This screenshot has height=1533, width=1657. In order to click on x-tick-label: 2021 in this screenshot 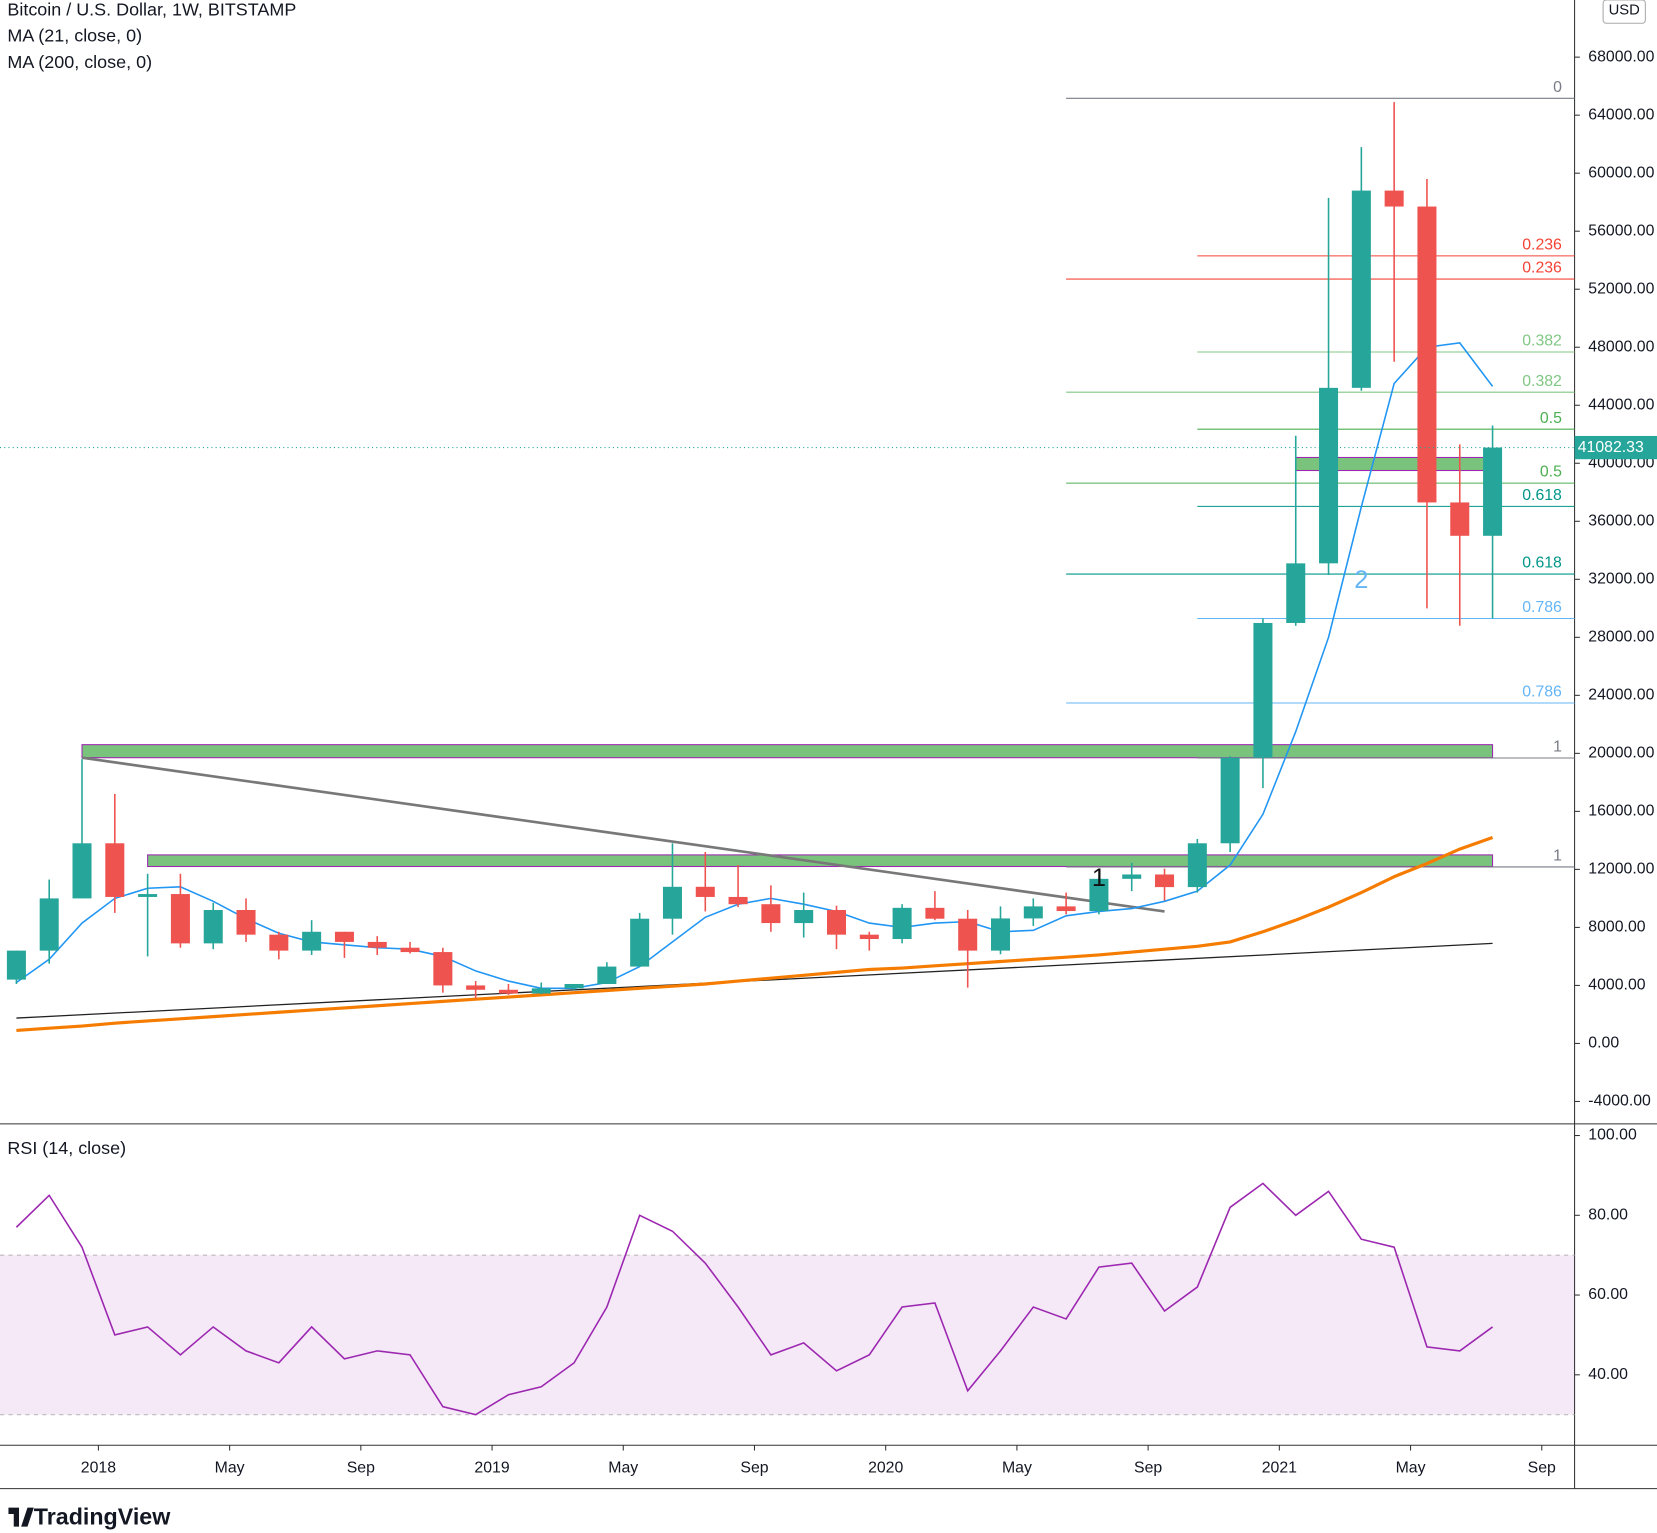, I will do `click(1279, 1468)`.